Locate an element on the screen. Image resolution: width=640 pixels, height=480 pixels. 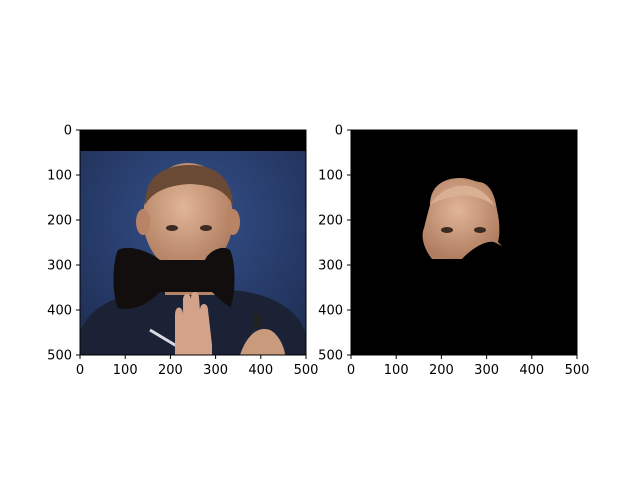
bowtie-mask is located at coordinates (174, 278).